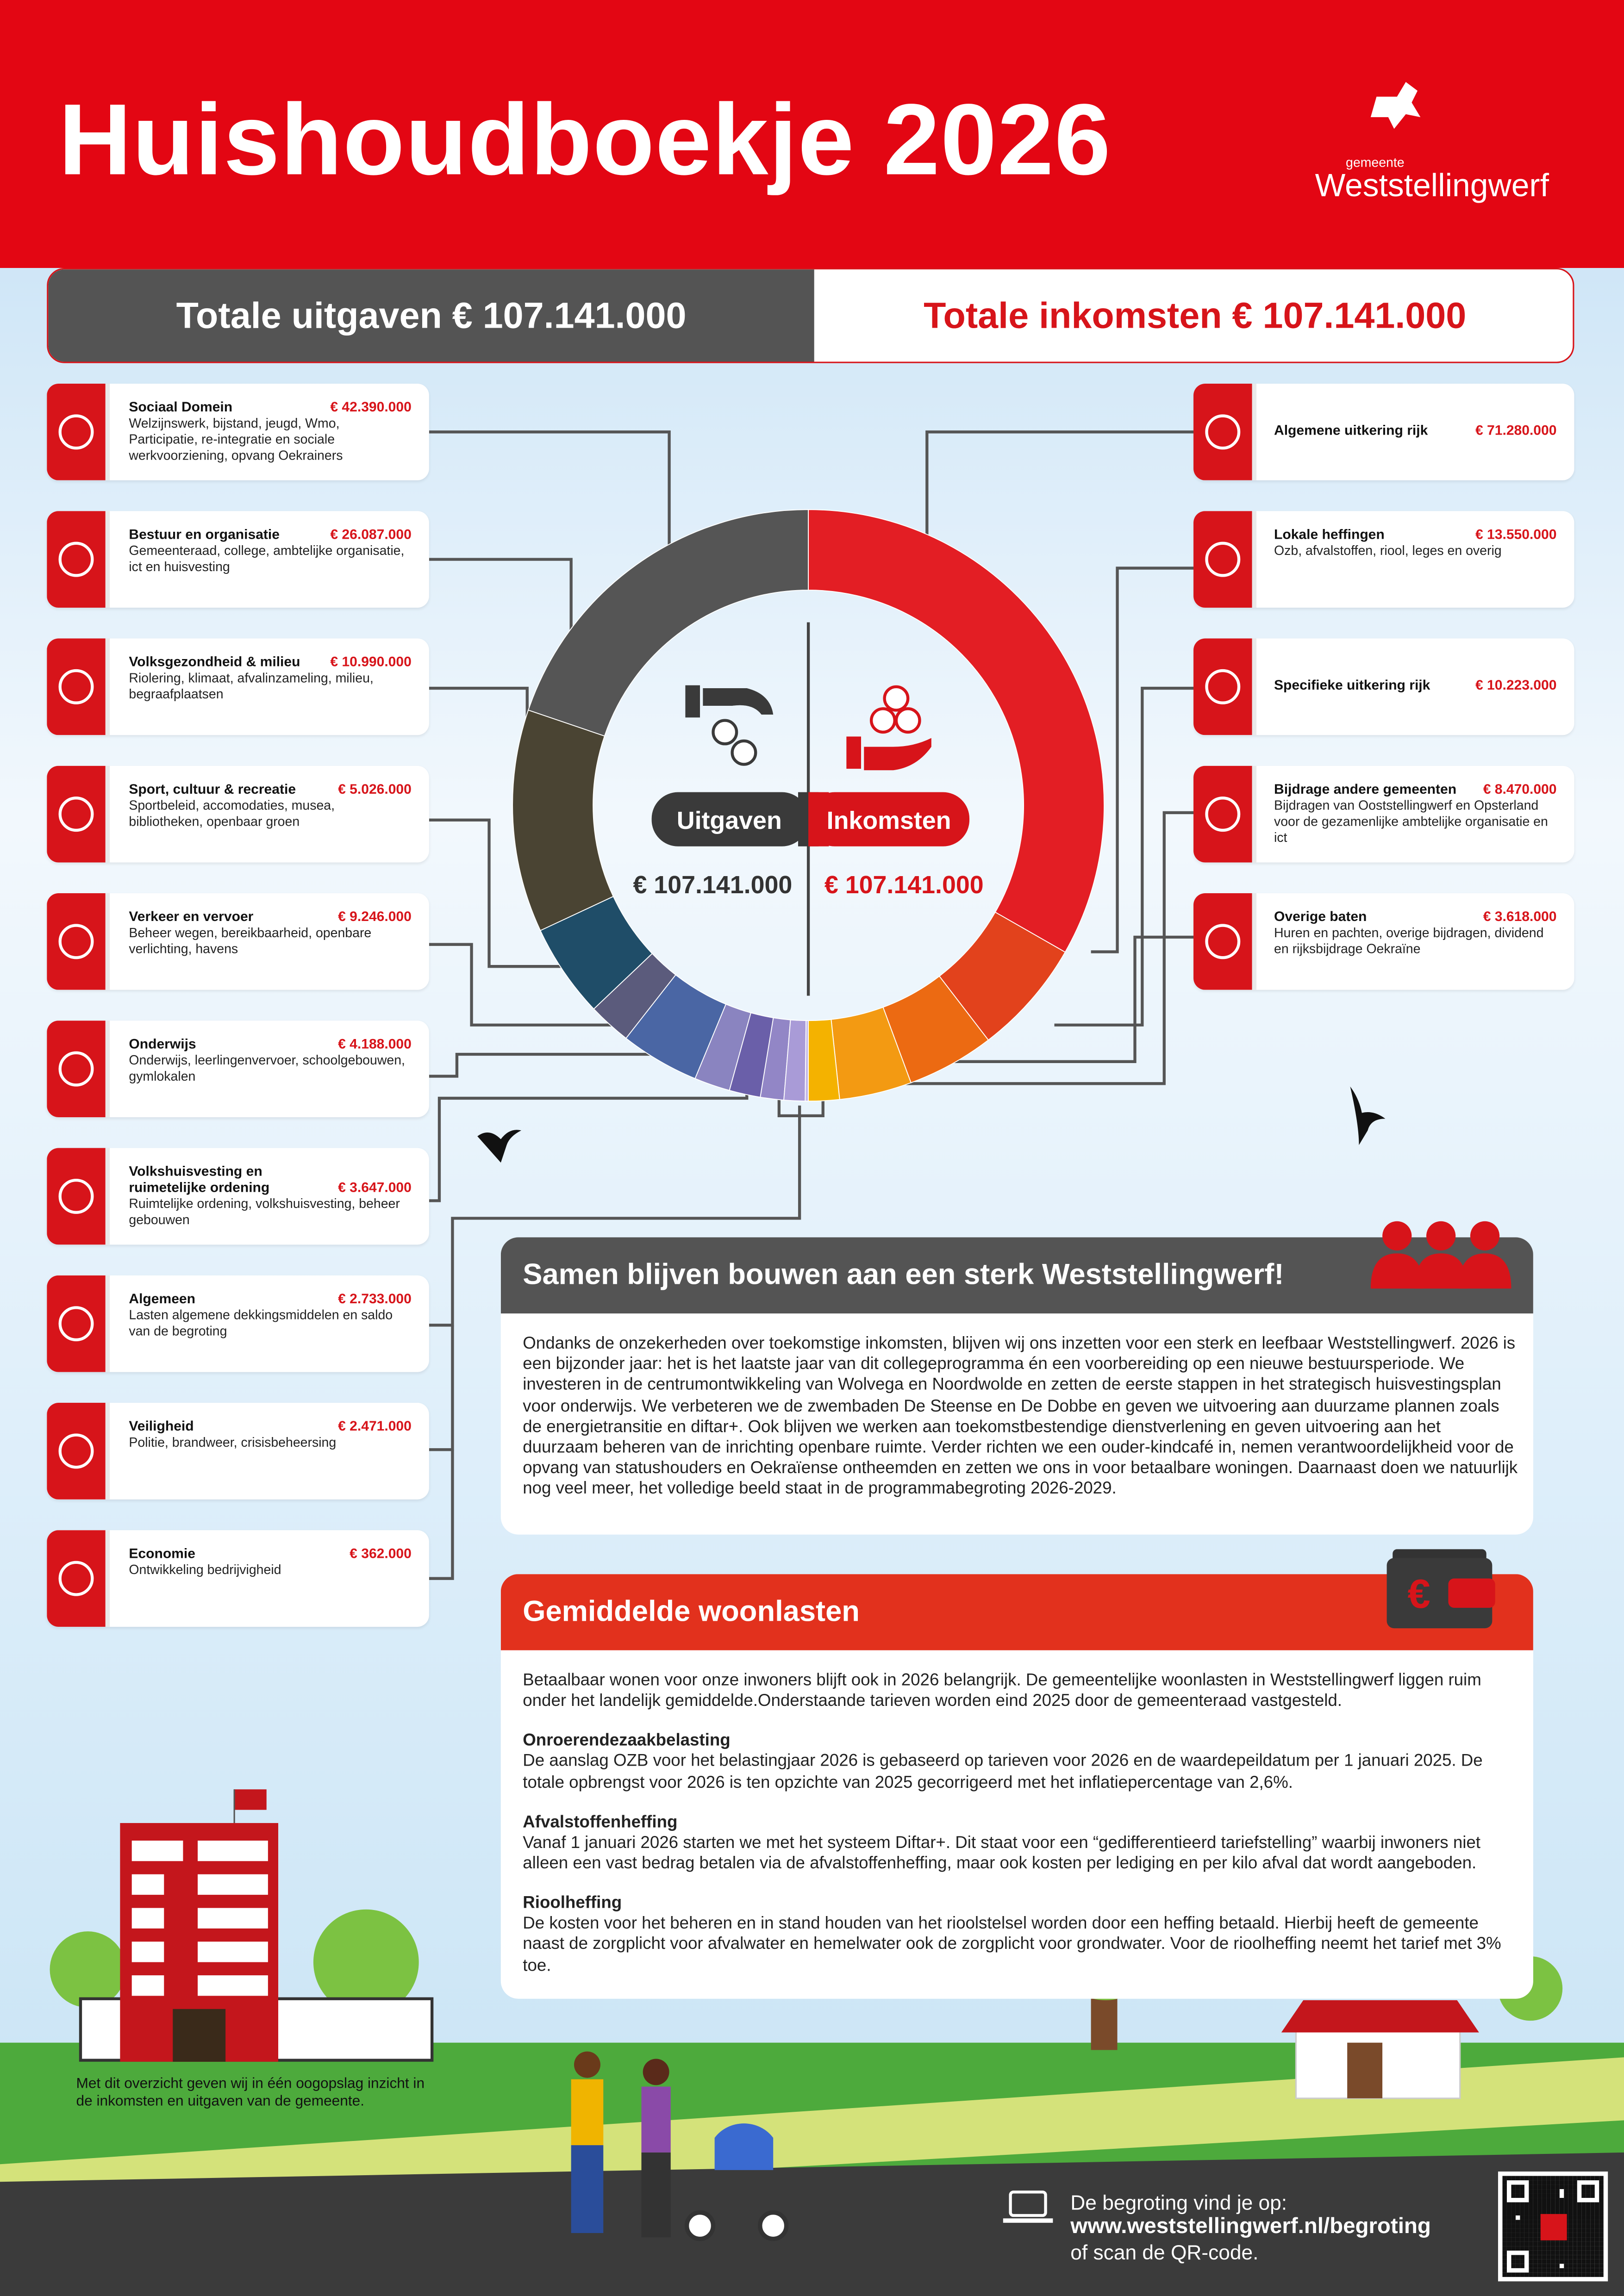 Image resolution: width=1624 pixels, height=2296 pixels. Describe the element at coordinates (205, 1569) in the screenshot. I see `card-description: Ontwikkeling bedrijvigheid` at that location.